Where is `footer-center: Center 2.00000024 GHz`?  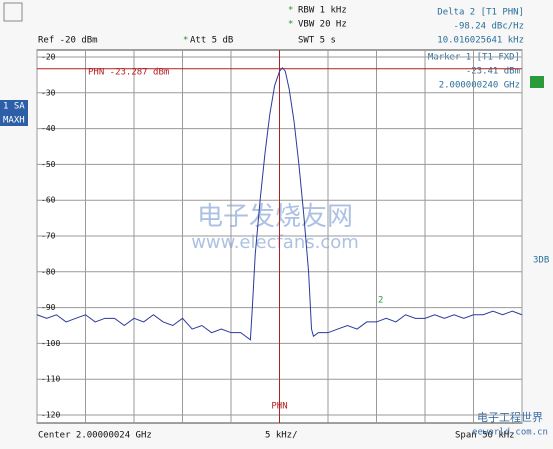
footer-center: Center 2.00000024 GHz is located at coordinates (95, 436).